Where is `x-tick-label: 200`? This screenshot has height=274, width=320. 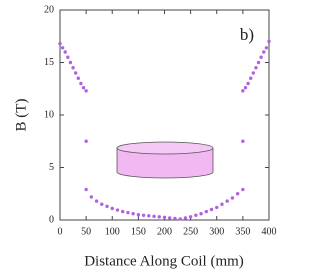 x-tick-label: 200 is located at coordinates (164, 231).